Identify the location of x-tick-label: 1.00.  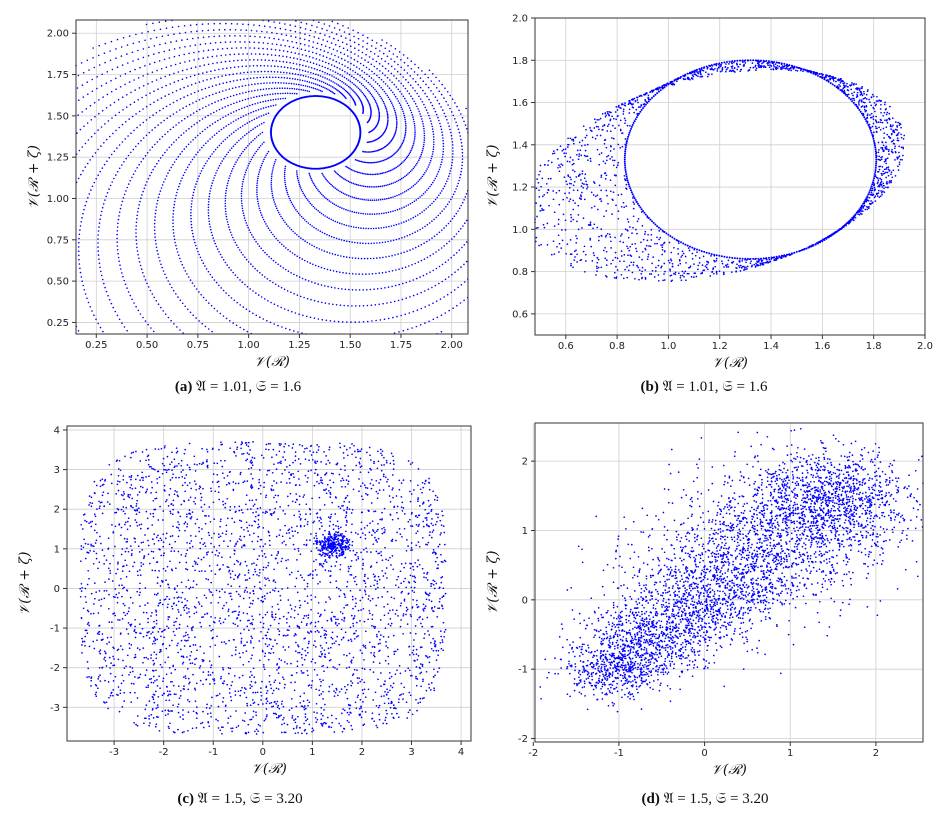
(249, 345).